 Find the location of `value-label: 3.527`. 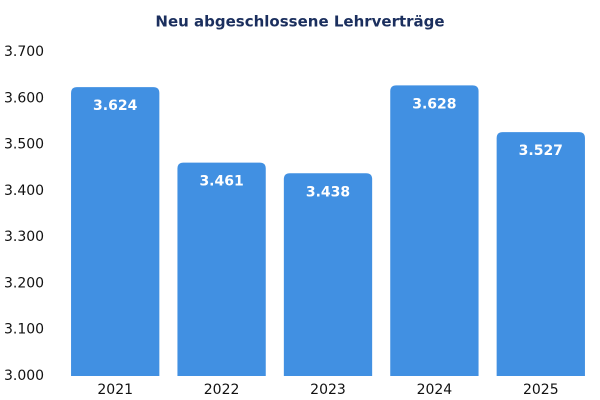

value-label: 3.527 is located at coordinates (541, 151).